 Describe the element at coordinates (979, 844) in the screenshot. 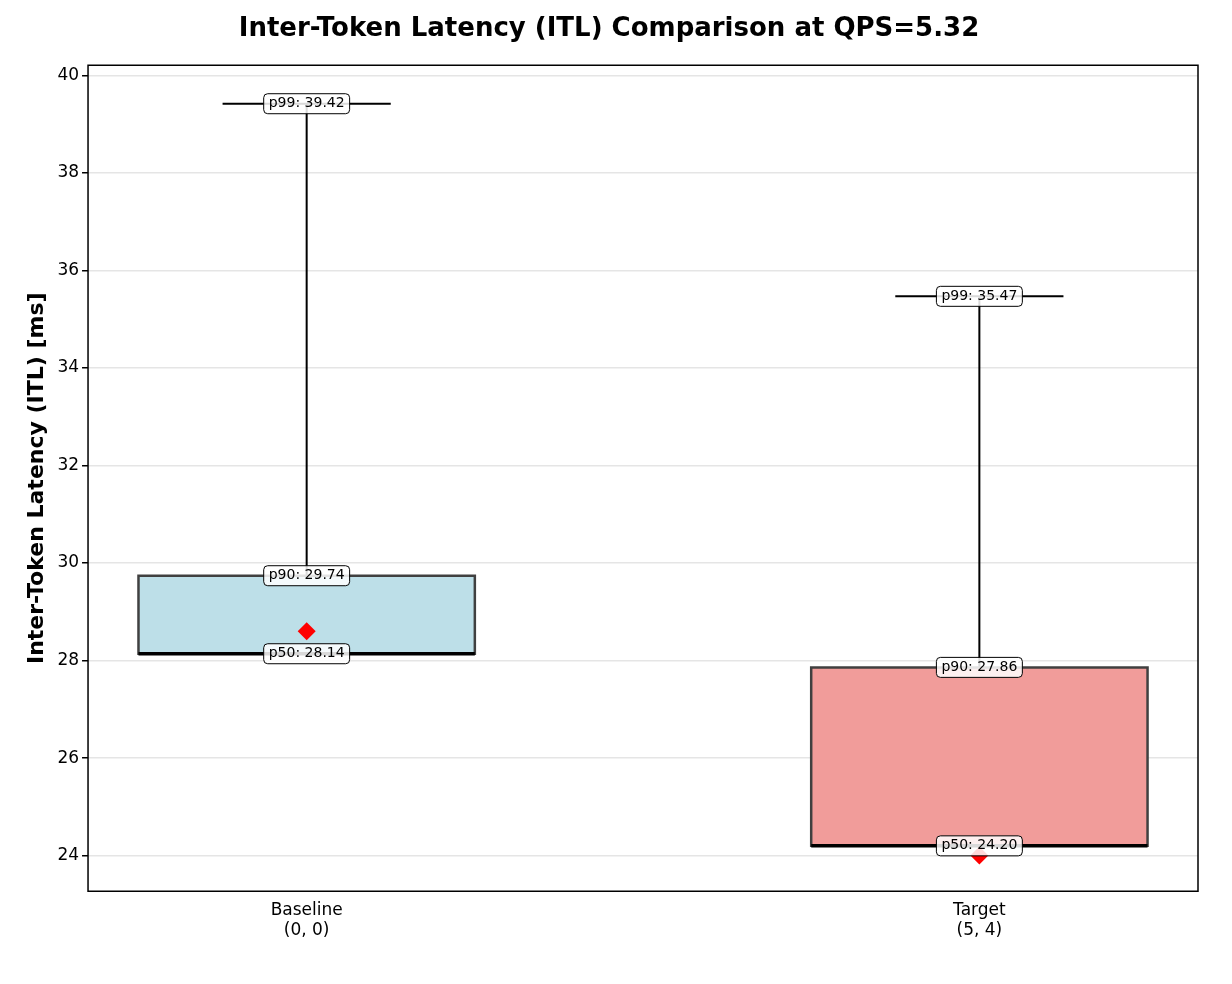

I see `annotation: p50: 24.20` at that location.